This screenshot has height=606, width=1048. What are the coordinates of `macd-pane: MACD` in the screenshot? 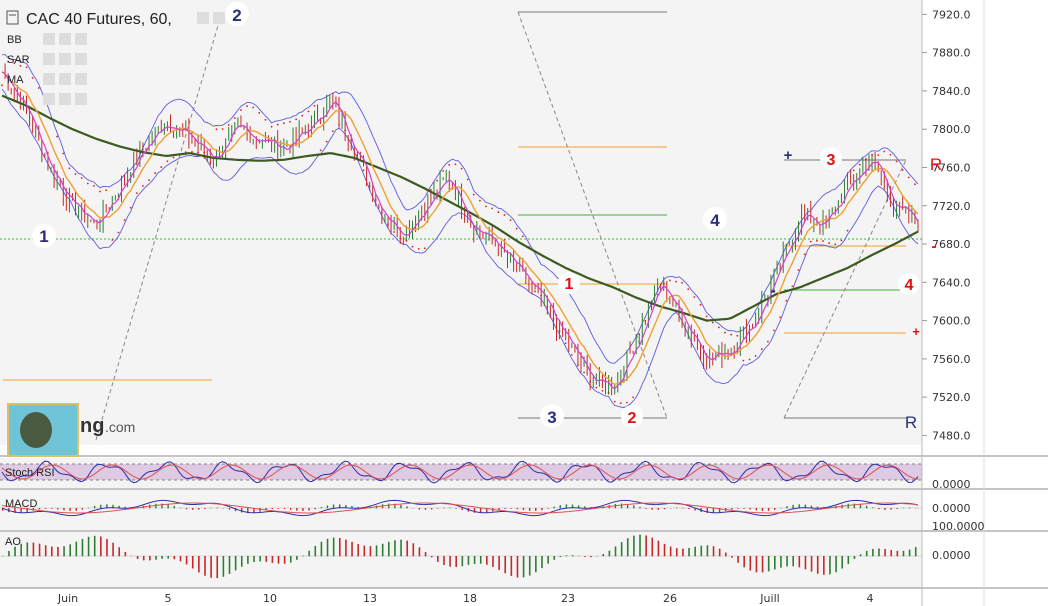 It's located at (461, 507).